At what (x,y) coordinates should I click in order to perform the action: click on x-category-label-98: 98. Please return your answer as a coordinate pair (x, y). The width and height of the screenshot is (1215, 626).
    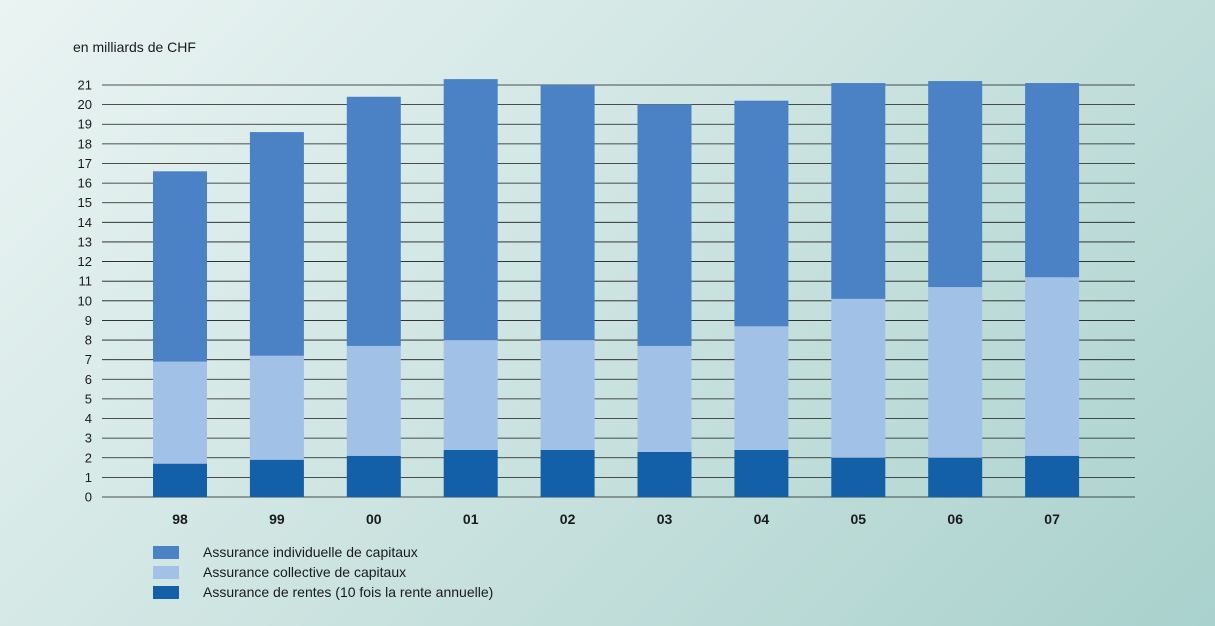
    Looking at the image, I should click on (180, 519).